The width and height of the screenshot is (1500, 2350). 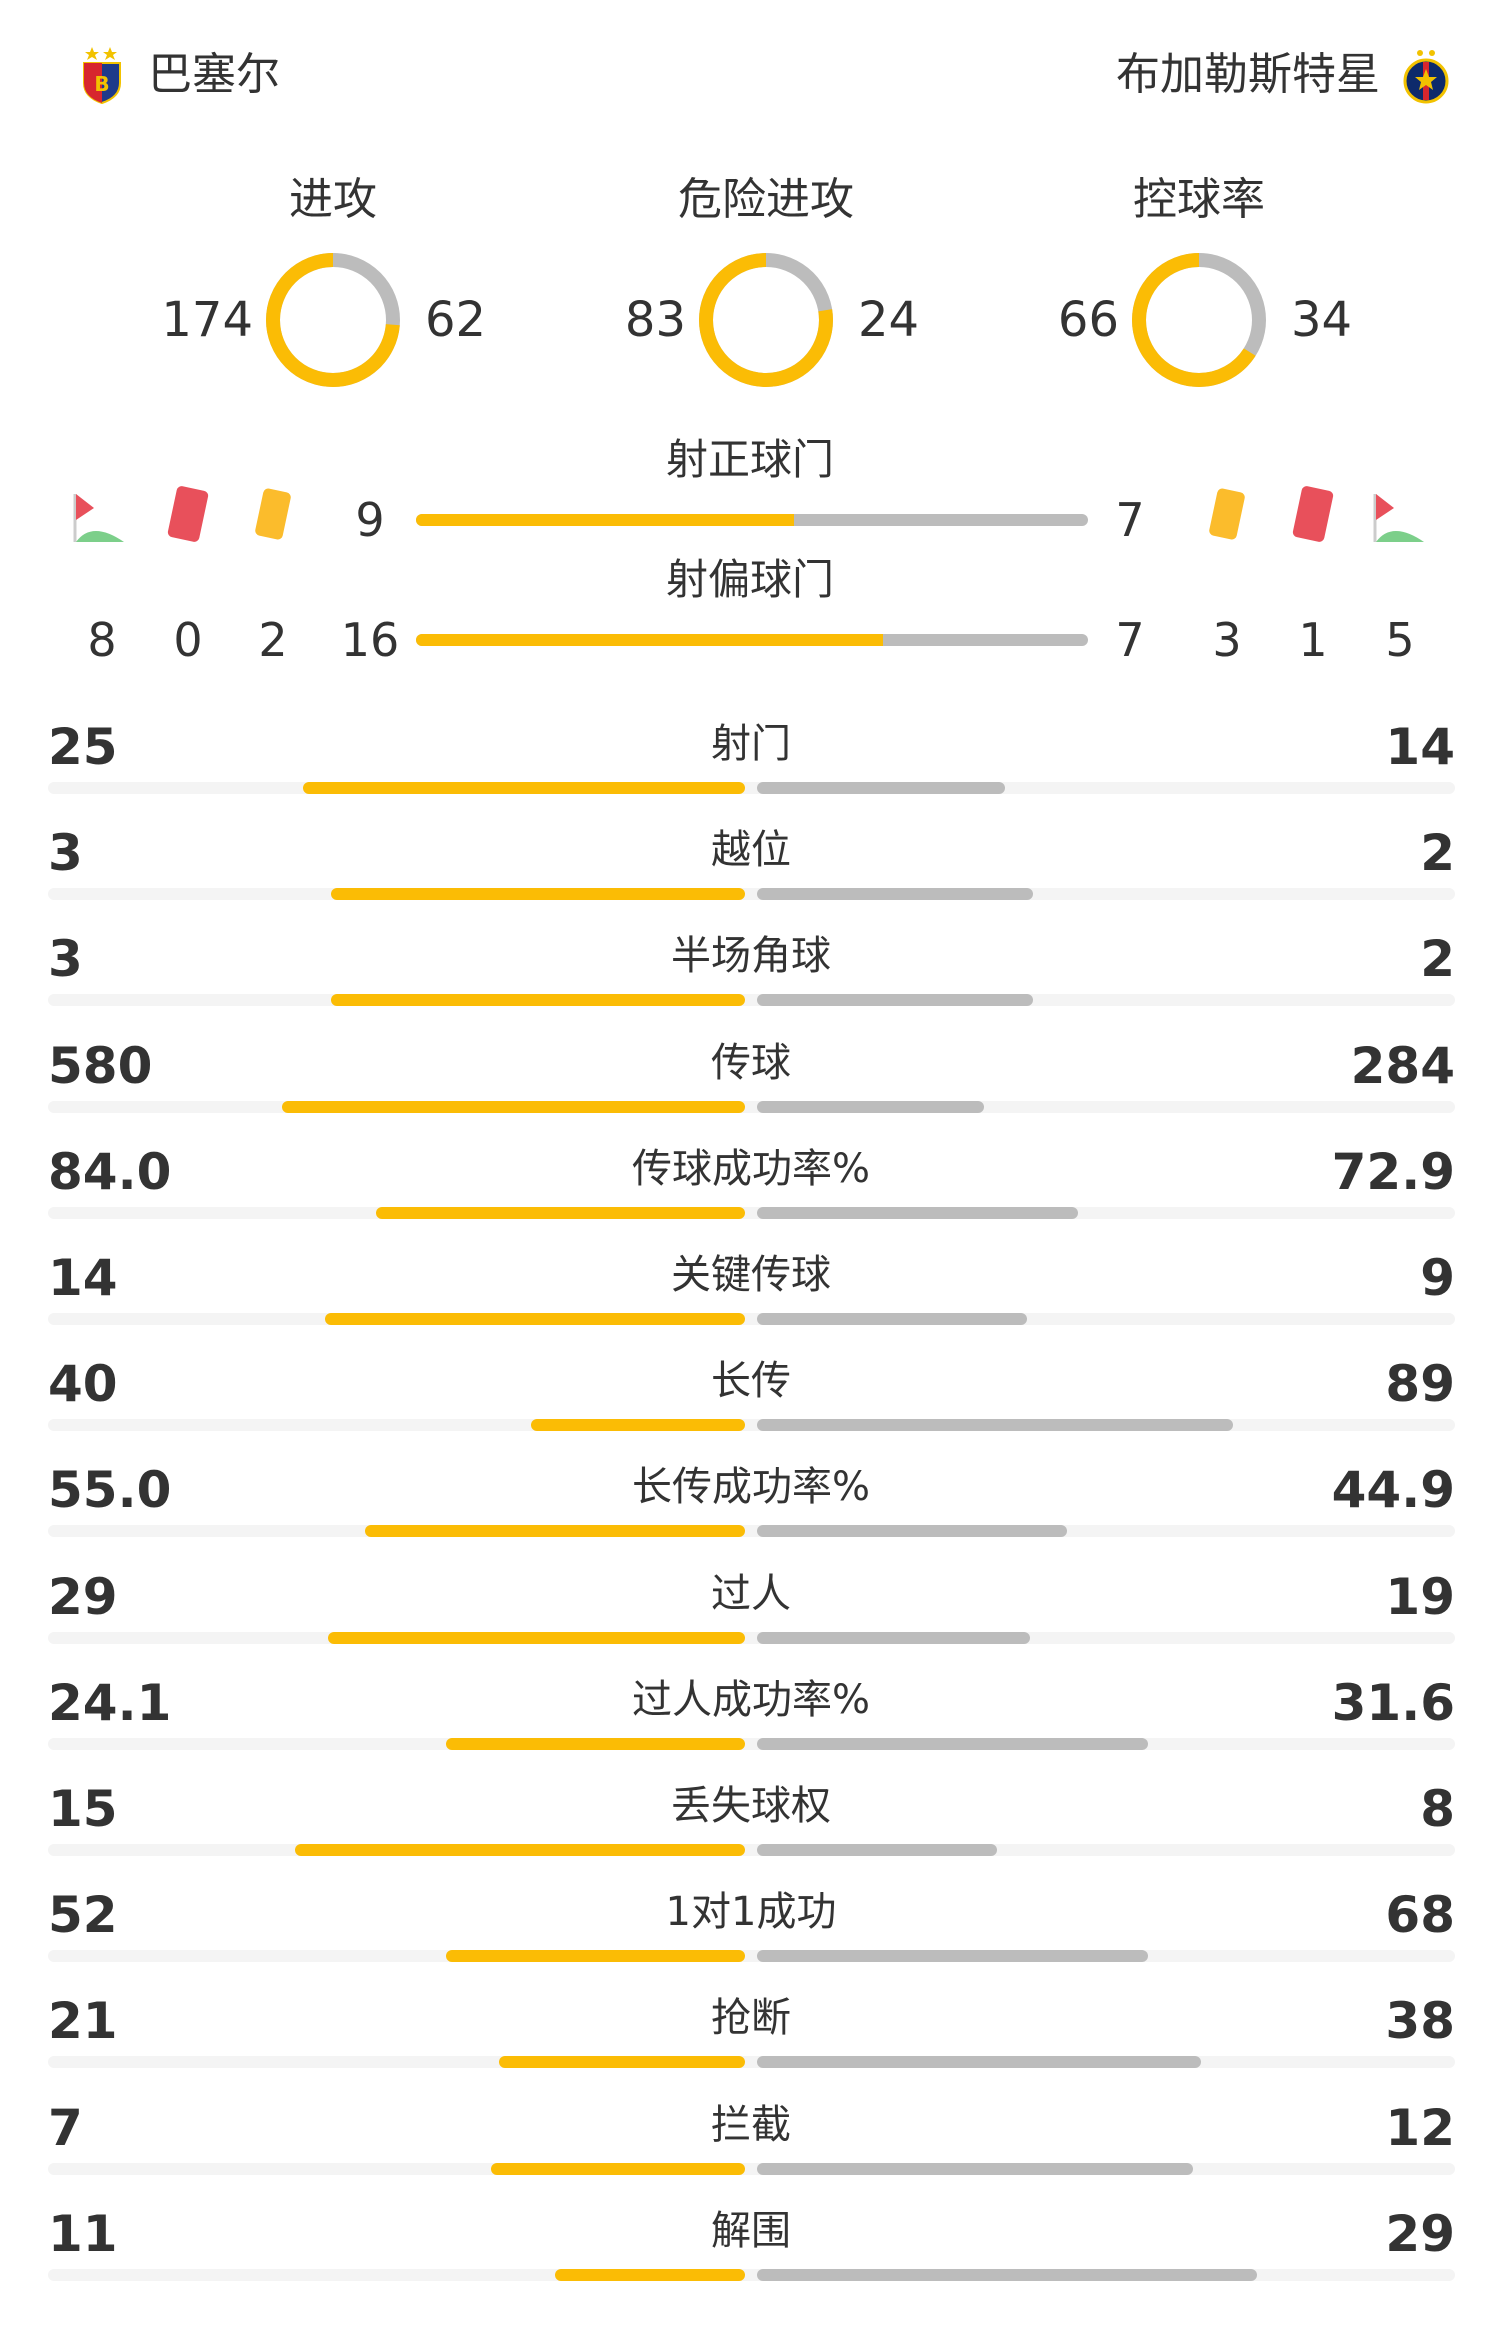 What do you see at coordinates (750, 1168) in the screenshot?
I see `stat-label: 传球成功率%` at bounding box center [750, 1168].